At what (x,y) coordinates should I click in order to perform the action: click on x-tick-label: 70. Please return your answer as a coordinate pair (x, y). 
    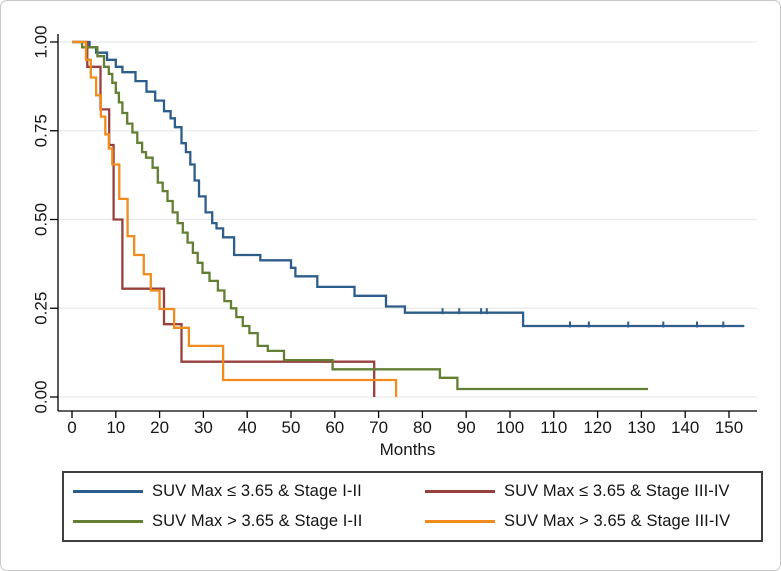
    Looking at the image, I should click on (378, 427).